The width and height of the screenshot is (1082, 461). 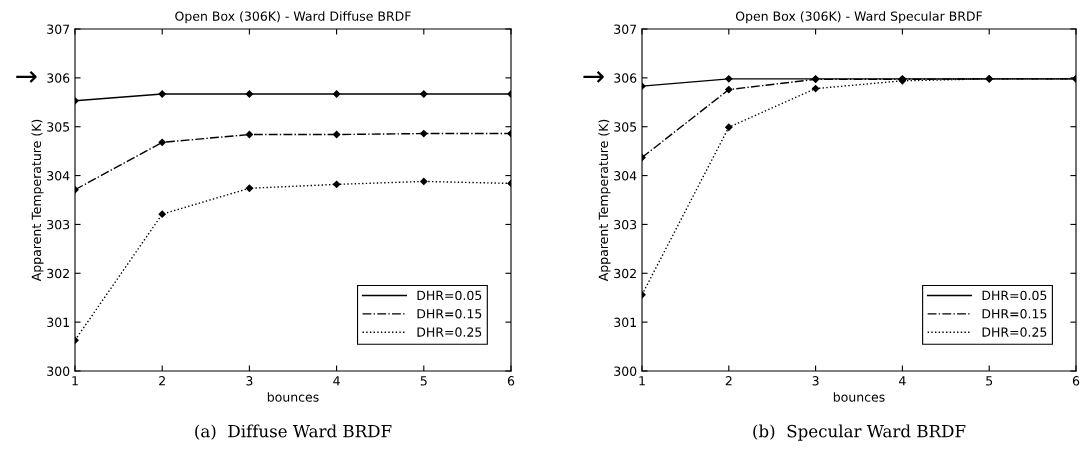 I want to click on text: (a) Diffuse Ward BRDF, so click(x=293, y=432).